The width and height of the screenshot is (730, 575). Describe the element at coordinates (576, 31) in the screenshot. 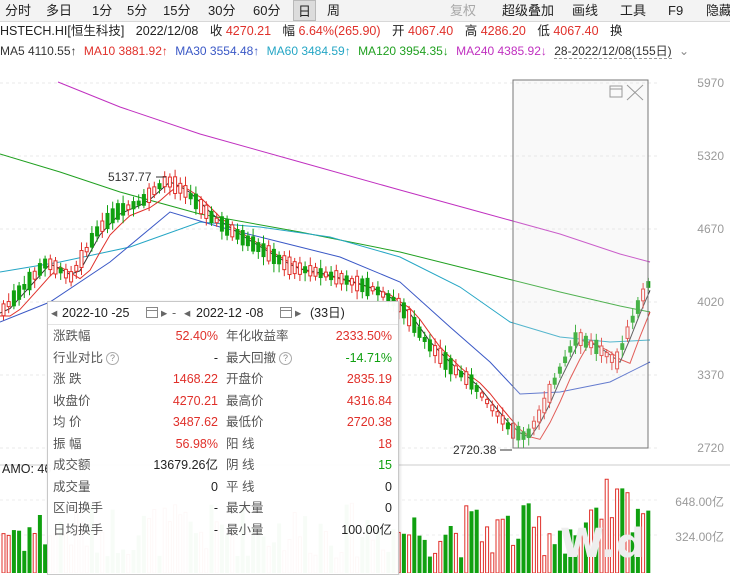

I see `low-value: 4067.40` at that location.